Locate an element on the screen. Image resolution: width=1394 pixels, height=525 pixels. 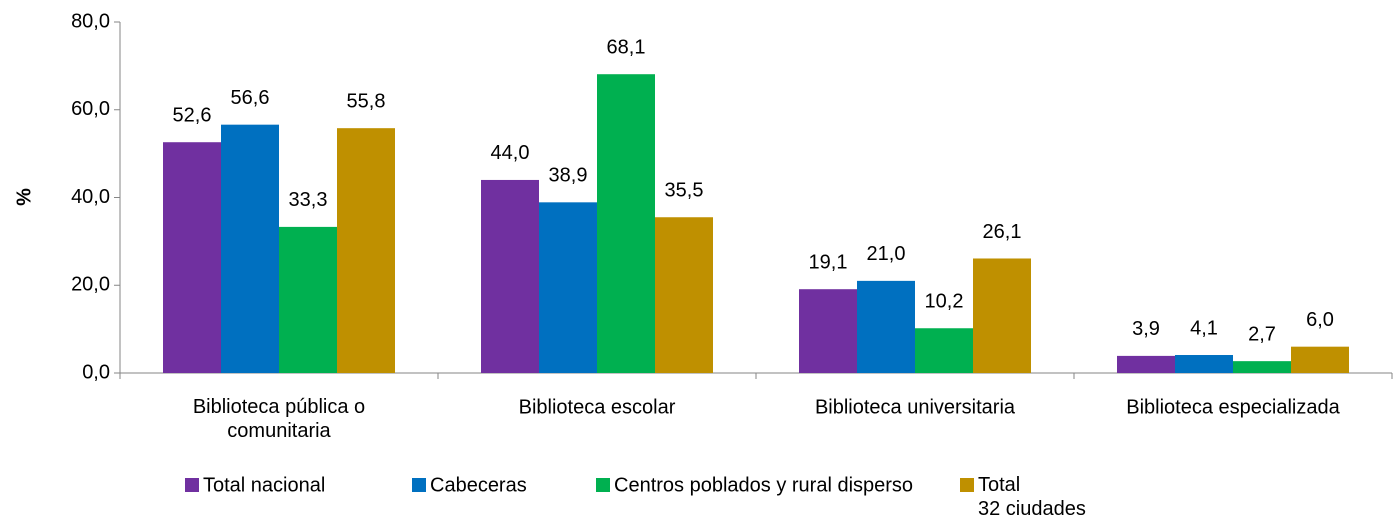
y-axis-label: % is located at coordinates (24, 197).